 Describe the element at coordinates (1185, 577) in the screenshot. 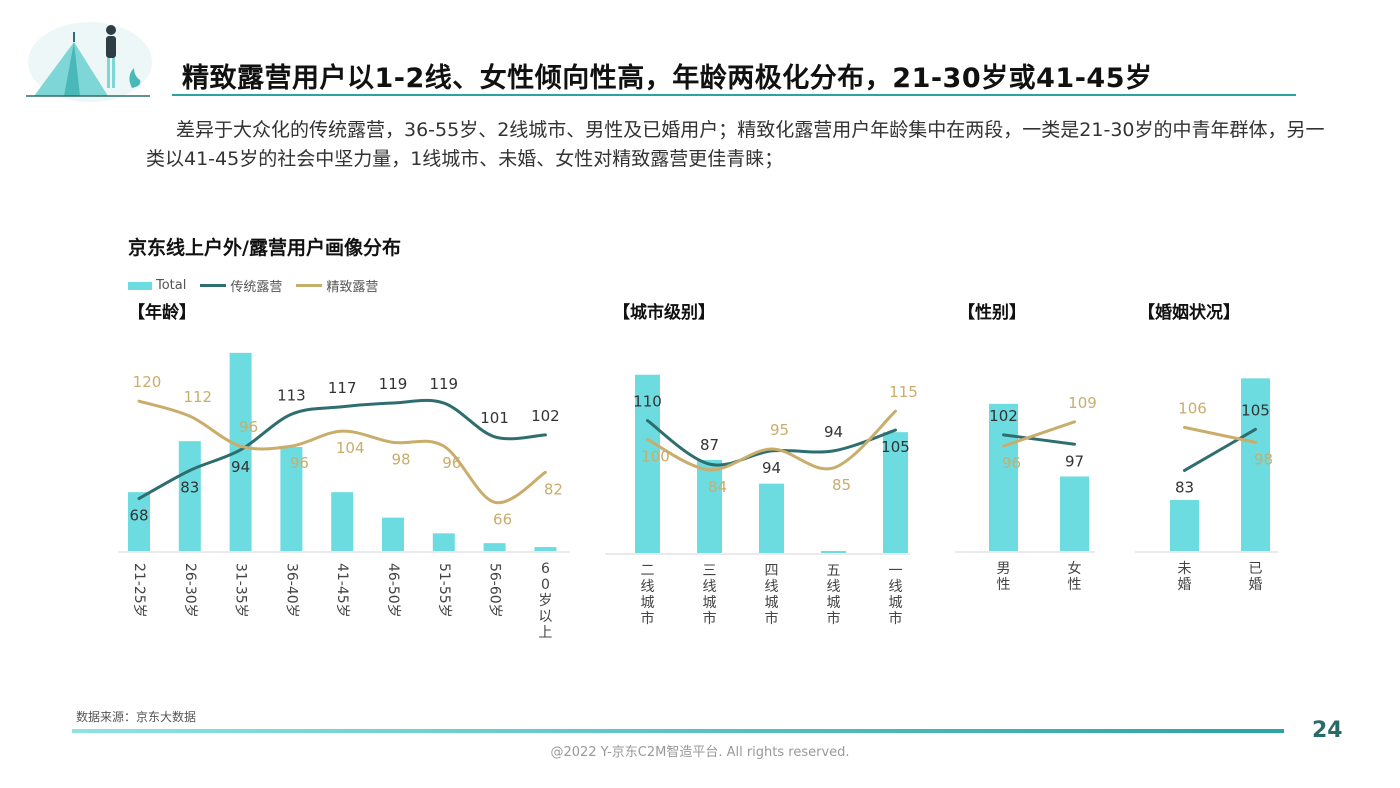

I see `category-label: 未婚` at that location.